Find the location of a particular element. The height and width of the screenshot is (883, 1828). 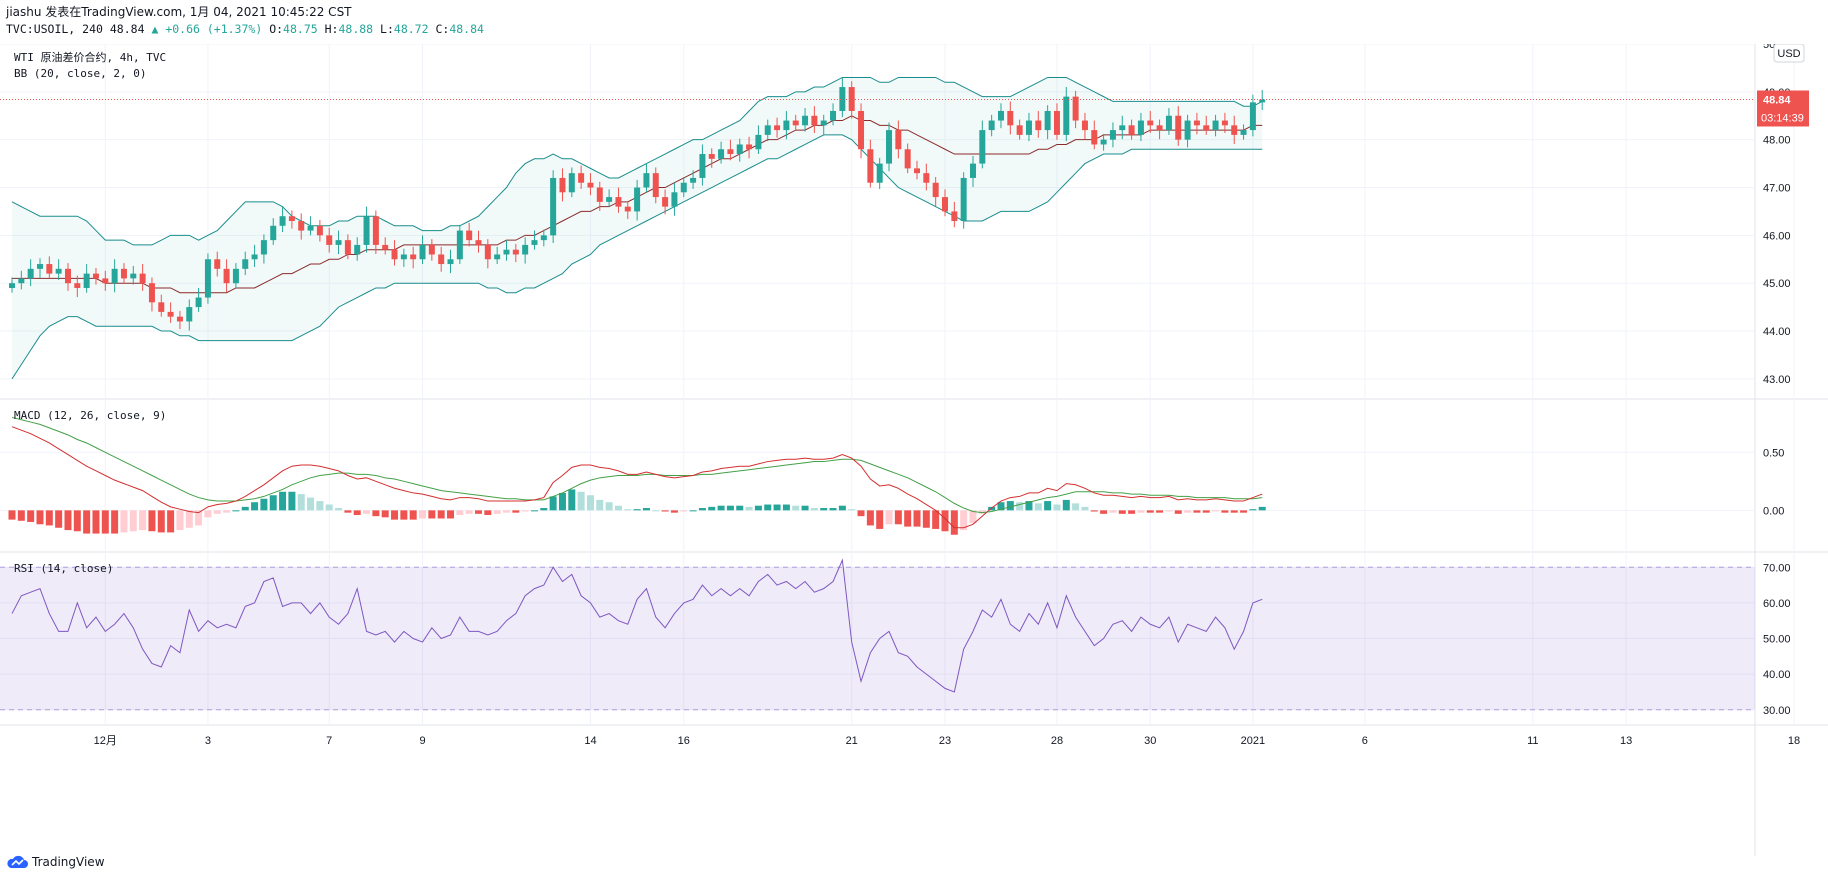

last-price-badge is located at coordinates (1783, 99).